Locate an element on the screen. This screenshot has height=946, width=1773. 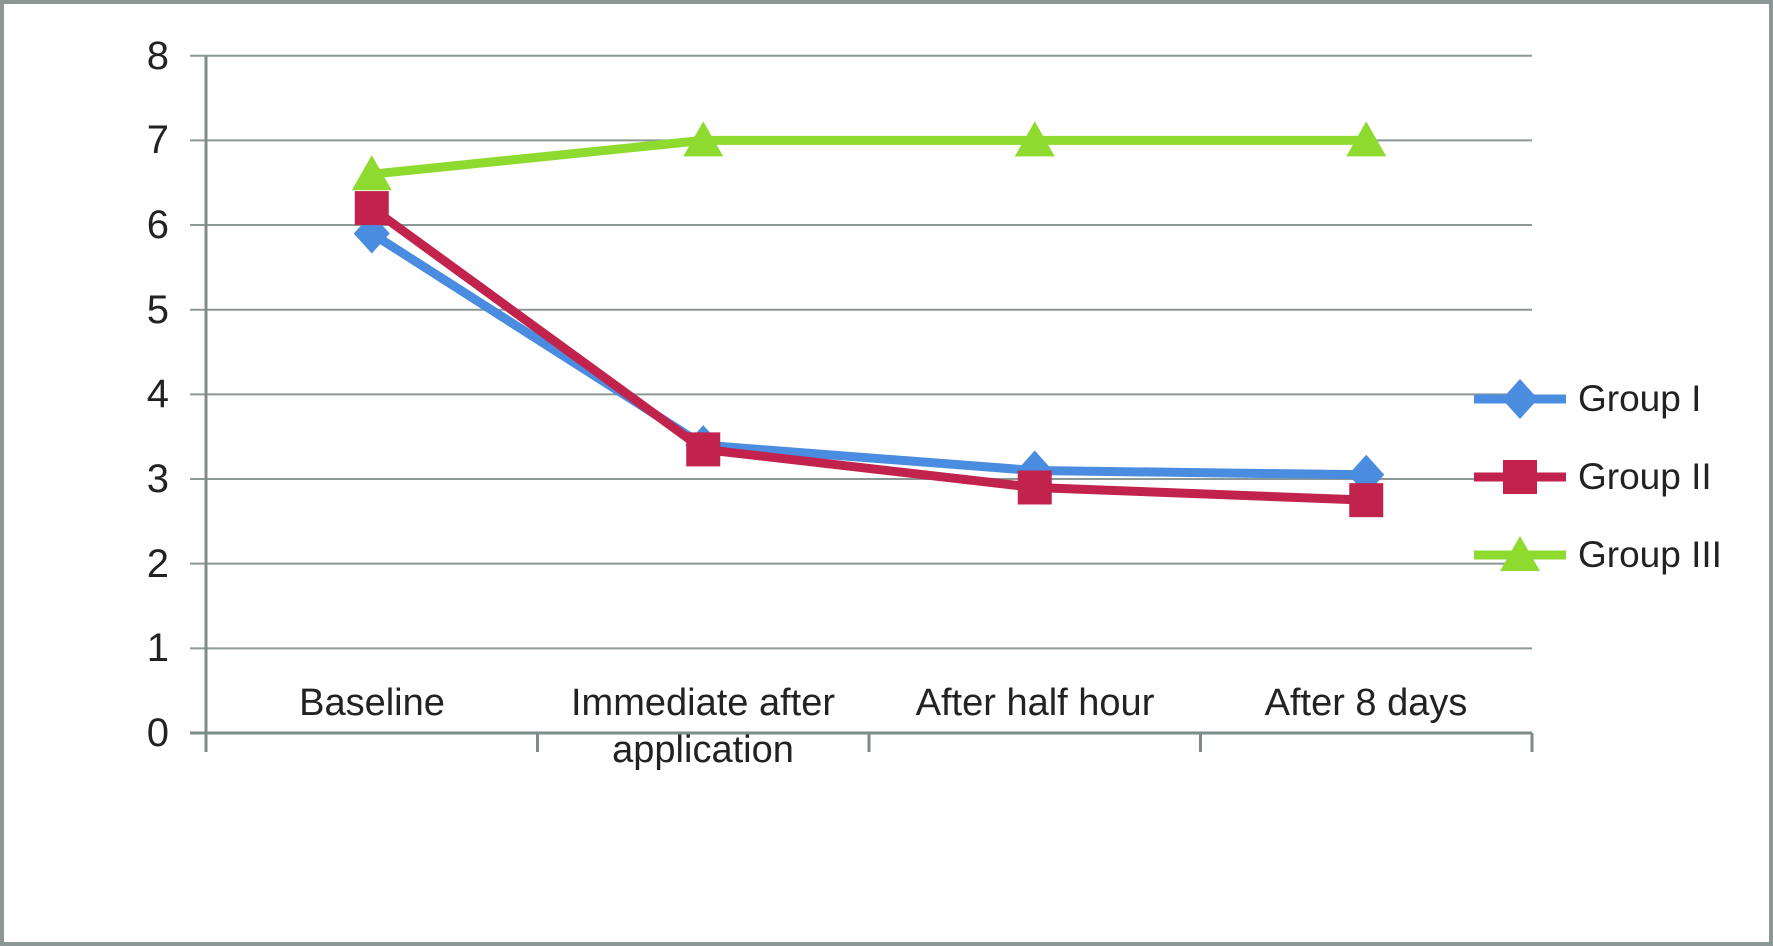
x-label-after-8-days: After 8 days is located at coordinates (1366, 703).